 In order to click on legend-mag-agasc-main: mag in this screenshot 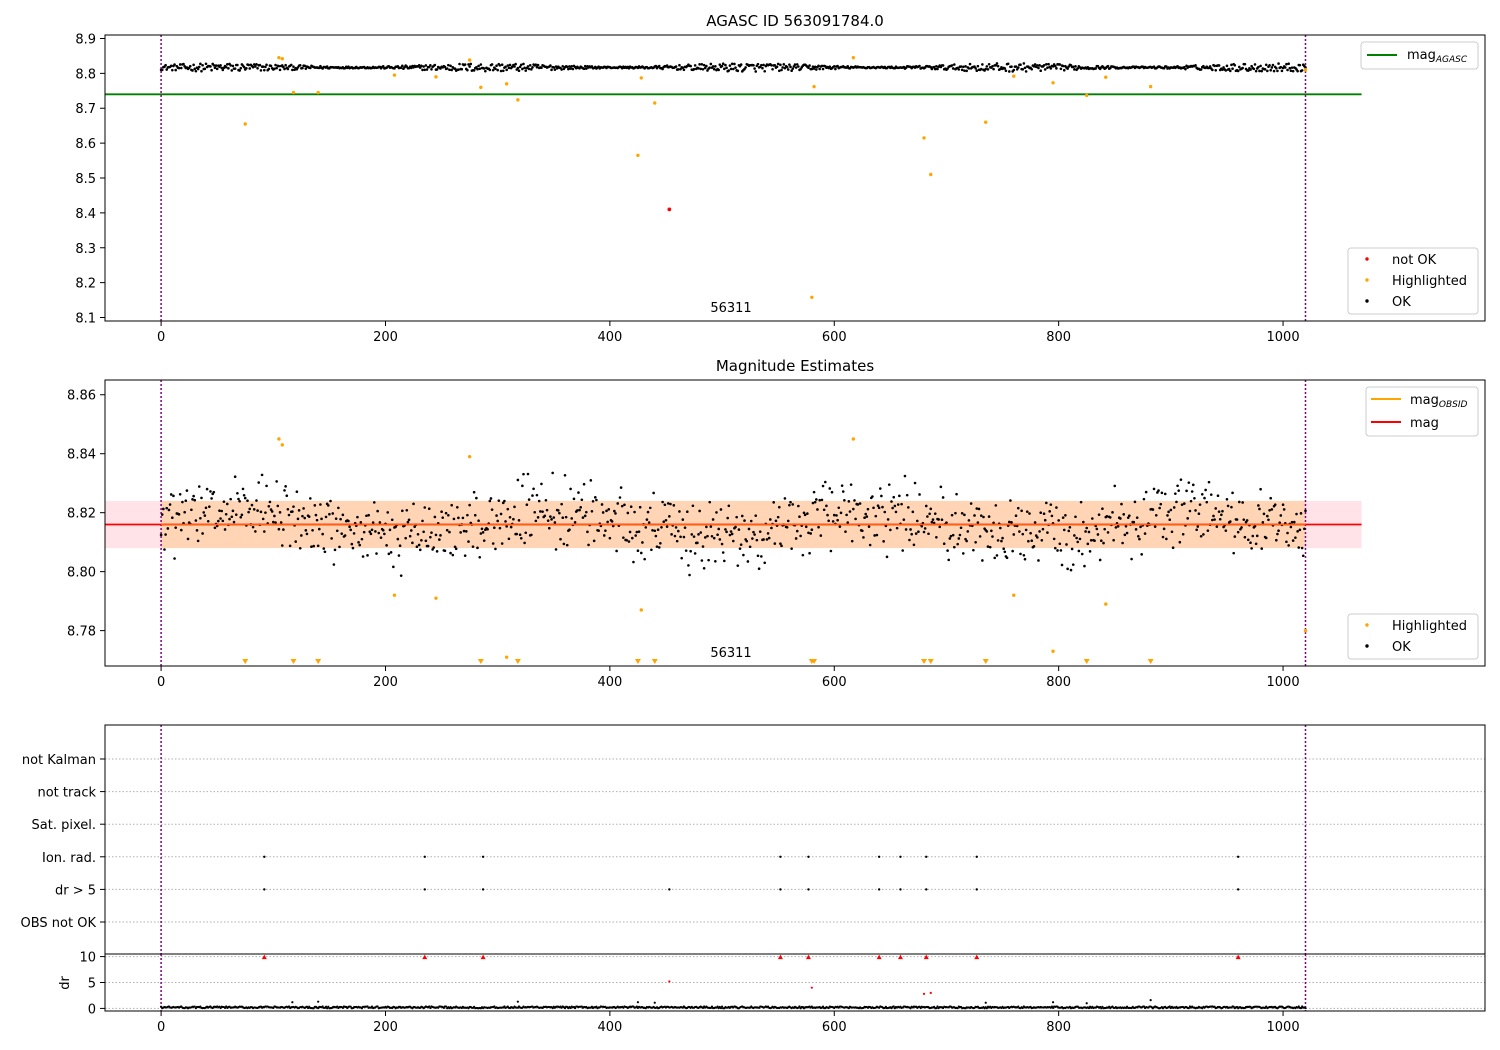, I will do `click(1421, 55)`.